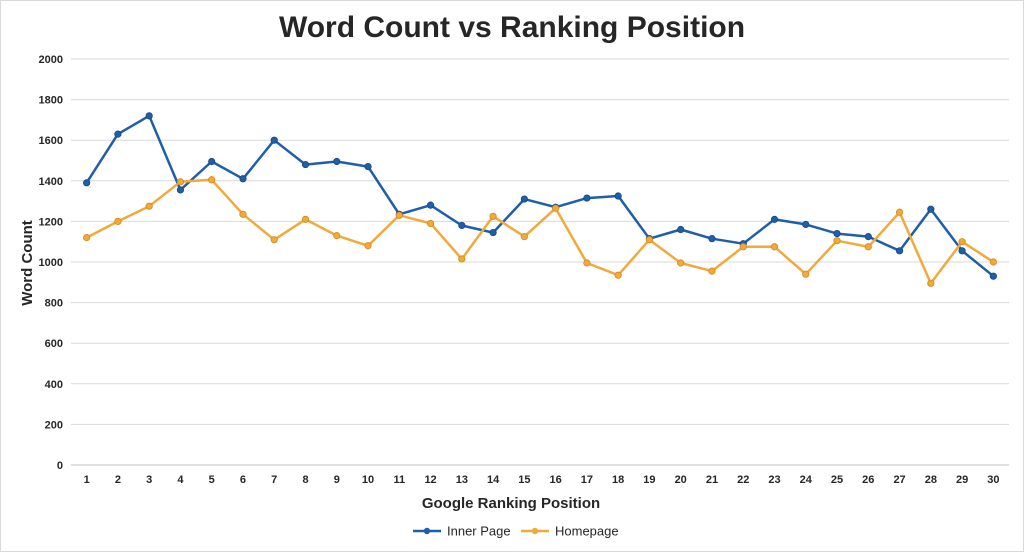 This screenshot has width=1024, height=552. What do you see at coordinates (462, 480) in the screenshot?
I see `x-tick-label: 13` at bounding box center [462, 480].